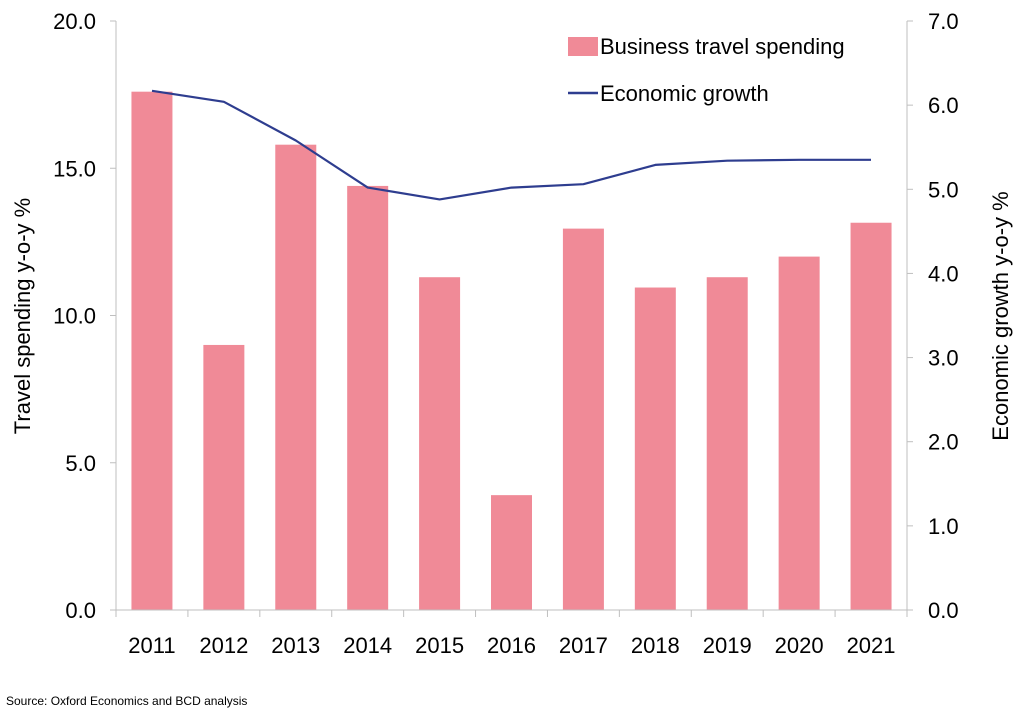  What do you see at coordinates (871, 416) in the screenshot?
I see `bar-2021` at bounding box center [871, 416].